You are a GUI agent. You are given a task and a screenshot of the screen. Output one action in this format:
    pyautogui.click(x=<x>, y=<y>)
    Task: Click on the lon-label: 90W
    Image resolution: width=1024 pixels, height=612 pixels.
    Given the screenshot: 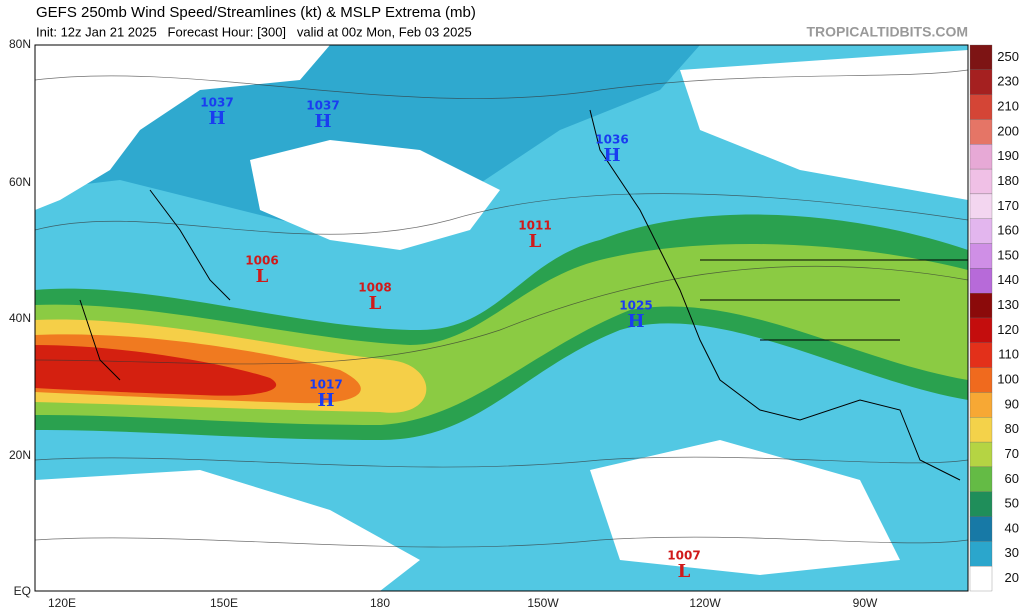 What is the action you would take?
    pyautogui.click(x=865, y=603)
    